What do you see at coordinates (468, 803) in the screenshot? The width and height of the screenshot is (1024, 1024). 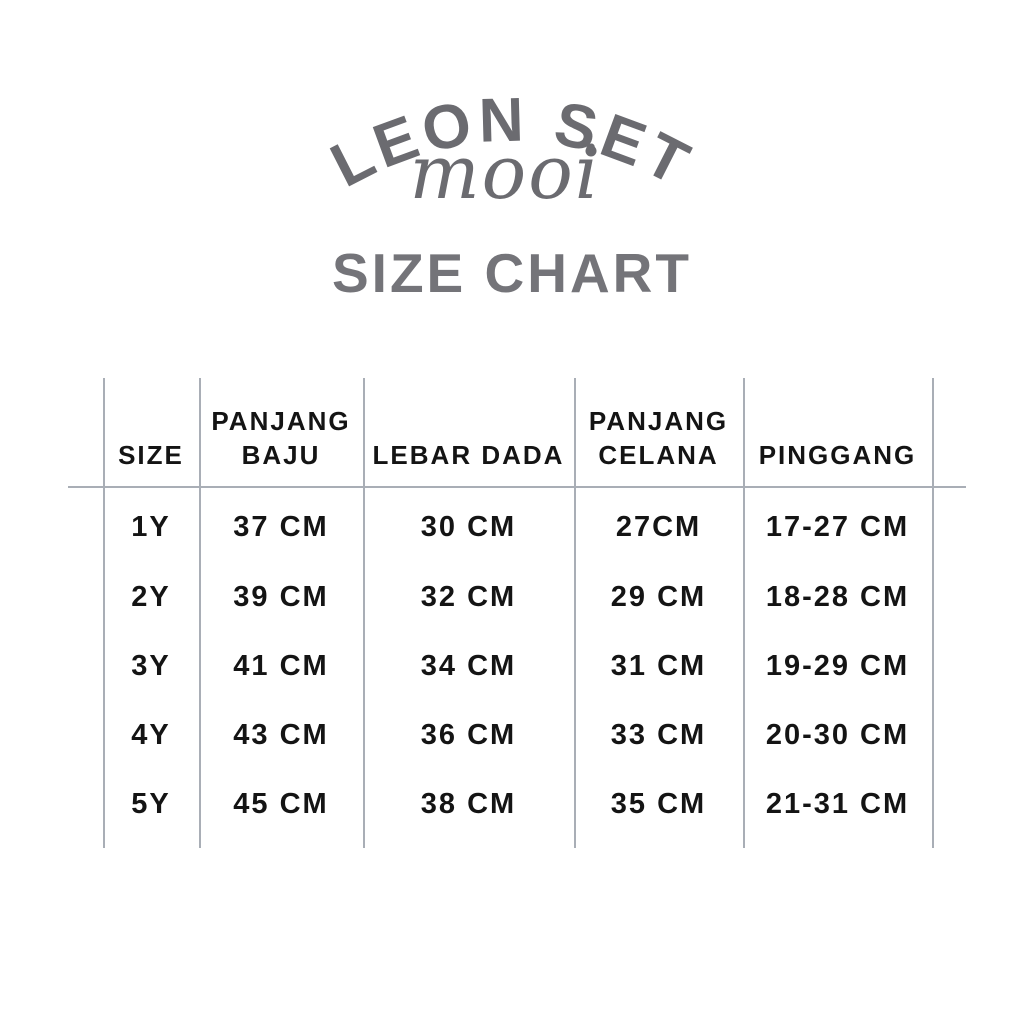 I see `table-cell: 38 CM` at bounding box center [468, 803].